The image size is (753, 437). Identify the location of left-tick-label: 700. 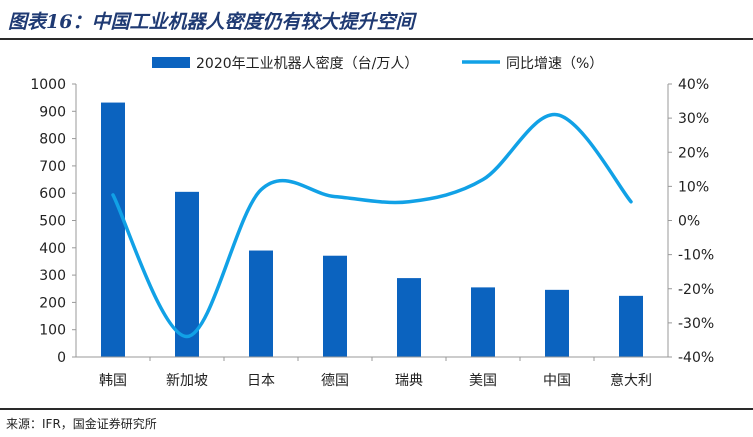
(52, 167).